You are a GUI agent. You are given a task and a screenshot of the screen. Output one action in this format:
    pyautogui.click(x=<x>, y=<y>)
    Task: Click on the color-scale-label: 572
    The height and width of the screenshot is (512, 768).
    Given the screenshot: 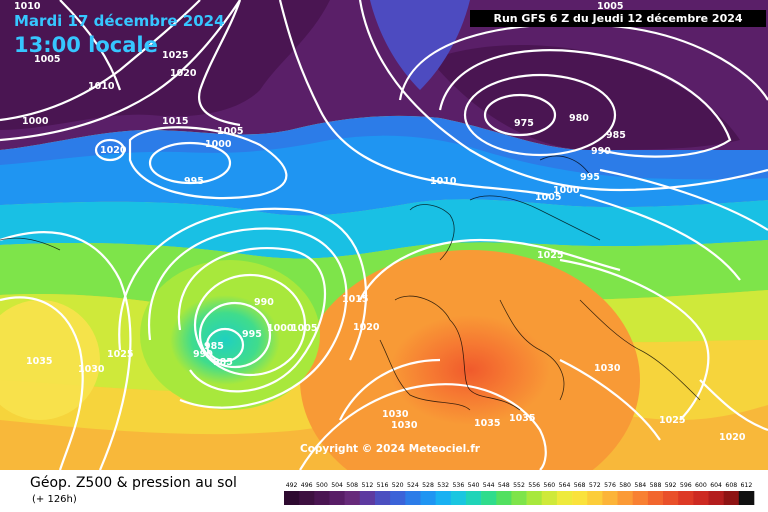 What is the action you would take?
    pyautogui.click(x=595, y=485)
    